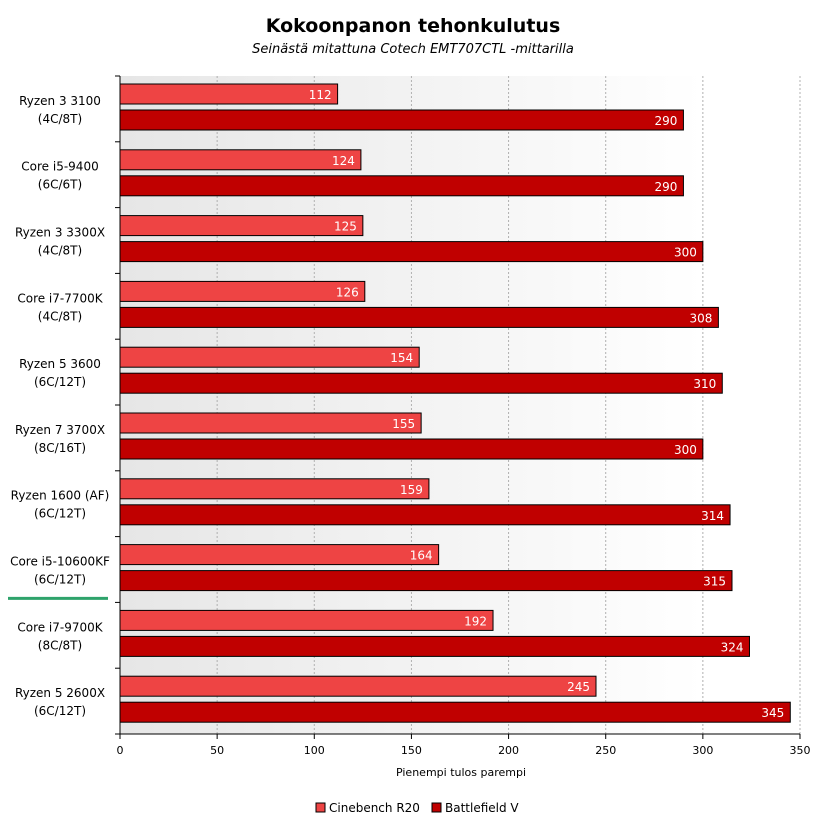 The height and width of the screenshot is (830, 827). I want to click on data-label: 308, so click(700, 318).